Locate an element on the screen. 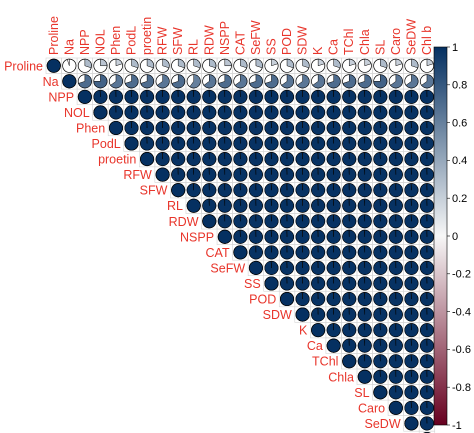 Image resolution: width=474 pixels, height=433 pixels. col-label-SDW: SDW is located at coordinates (303, 40).